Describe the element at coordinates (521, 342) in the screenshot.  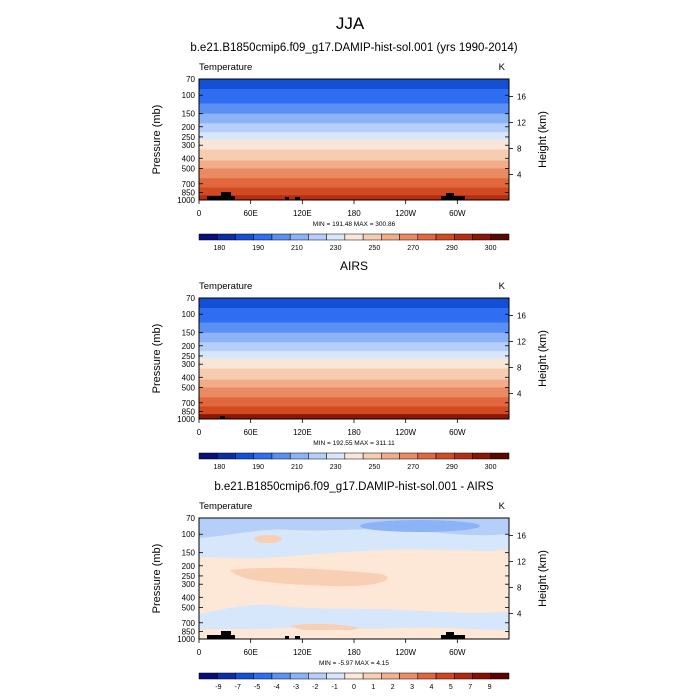
I see `y2-tick-label: 12` at that location.